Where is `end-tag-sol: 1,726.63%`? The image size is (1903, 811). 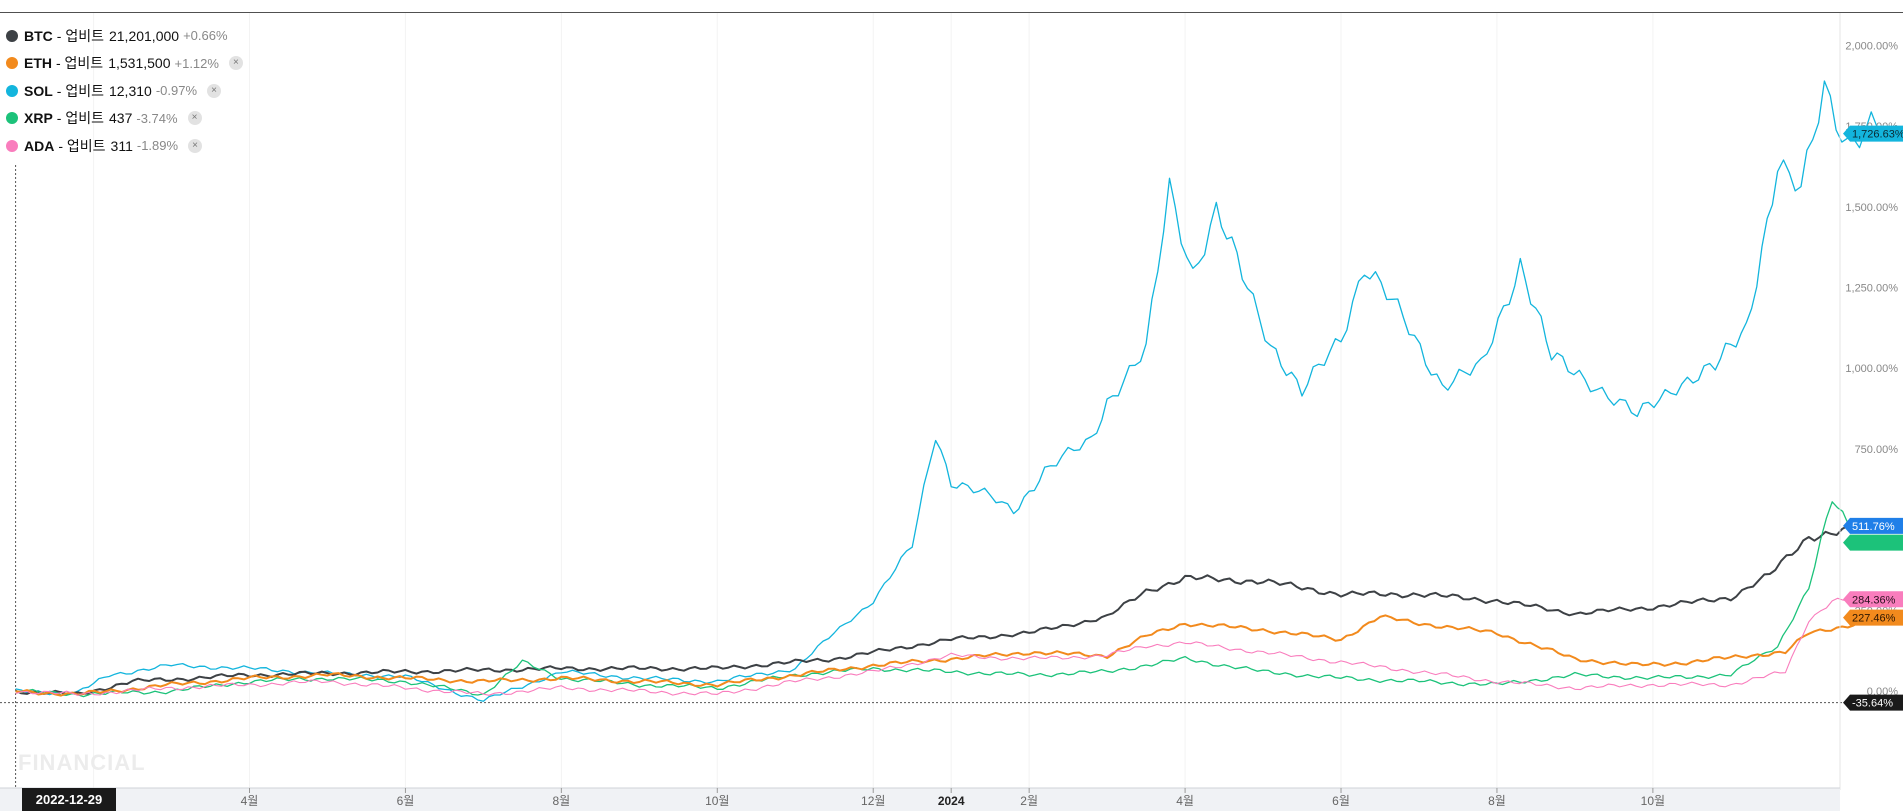 end-tag-sol: 1,726.63% is located at coordinates (1873, 133).